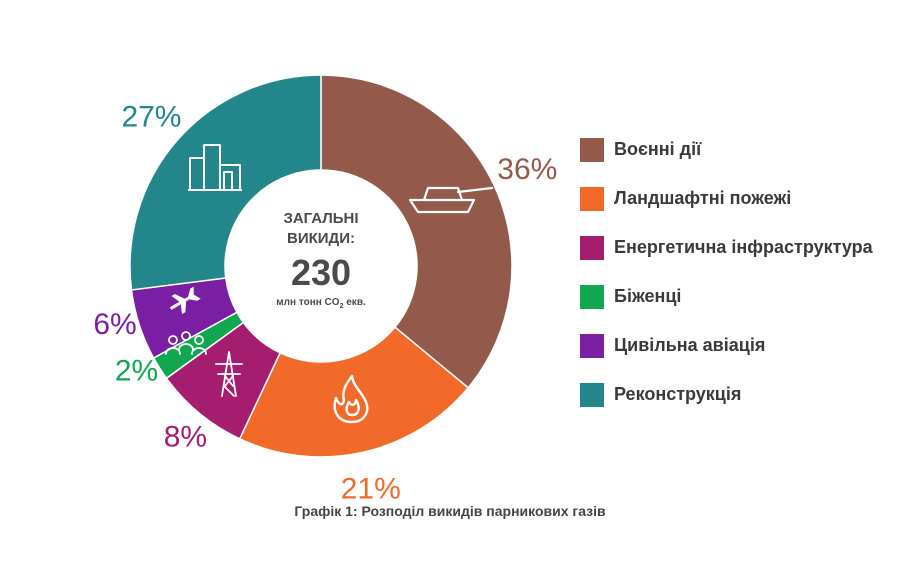  Describe the element at coordinates (320, 218) in the screenshot. I see `center-title-line1: ЗАГАЛЬНІ` at that location.